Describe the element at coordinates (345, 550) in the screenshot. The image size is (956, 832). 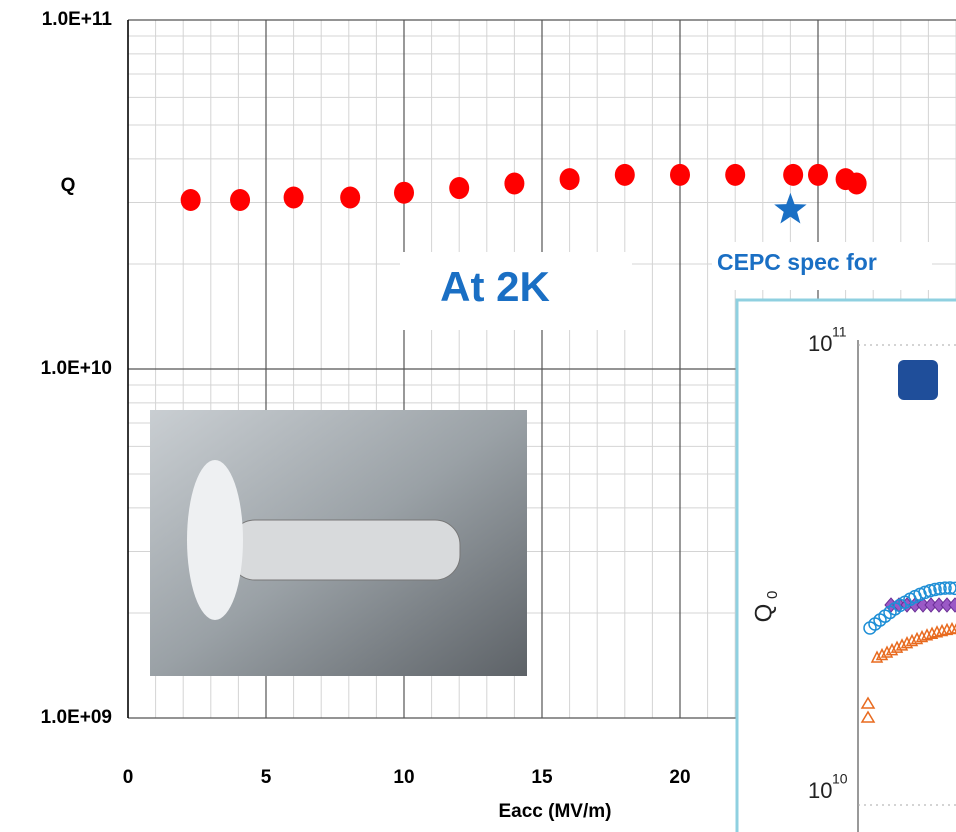
I see `photo-cavity` at that location.